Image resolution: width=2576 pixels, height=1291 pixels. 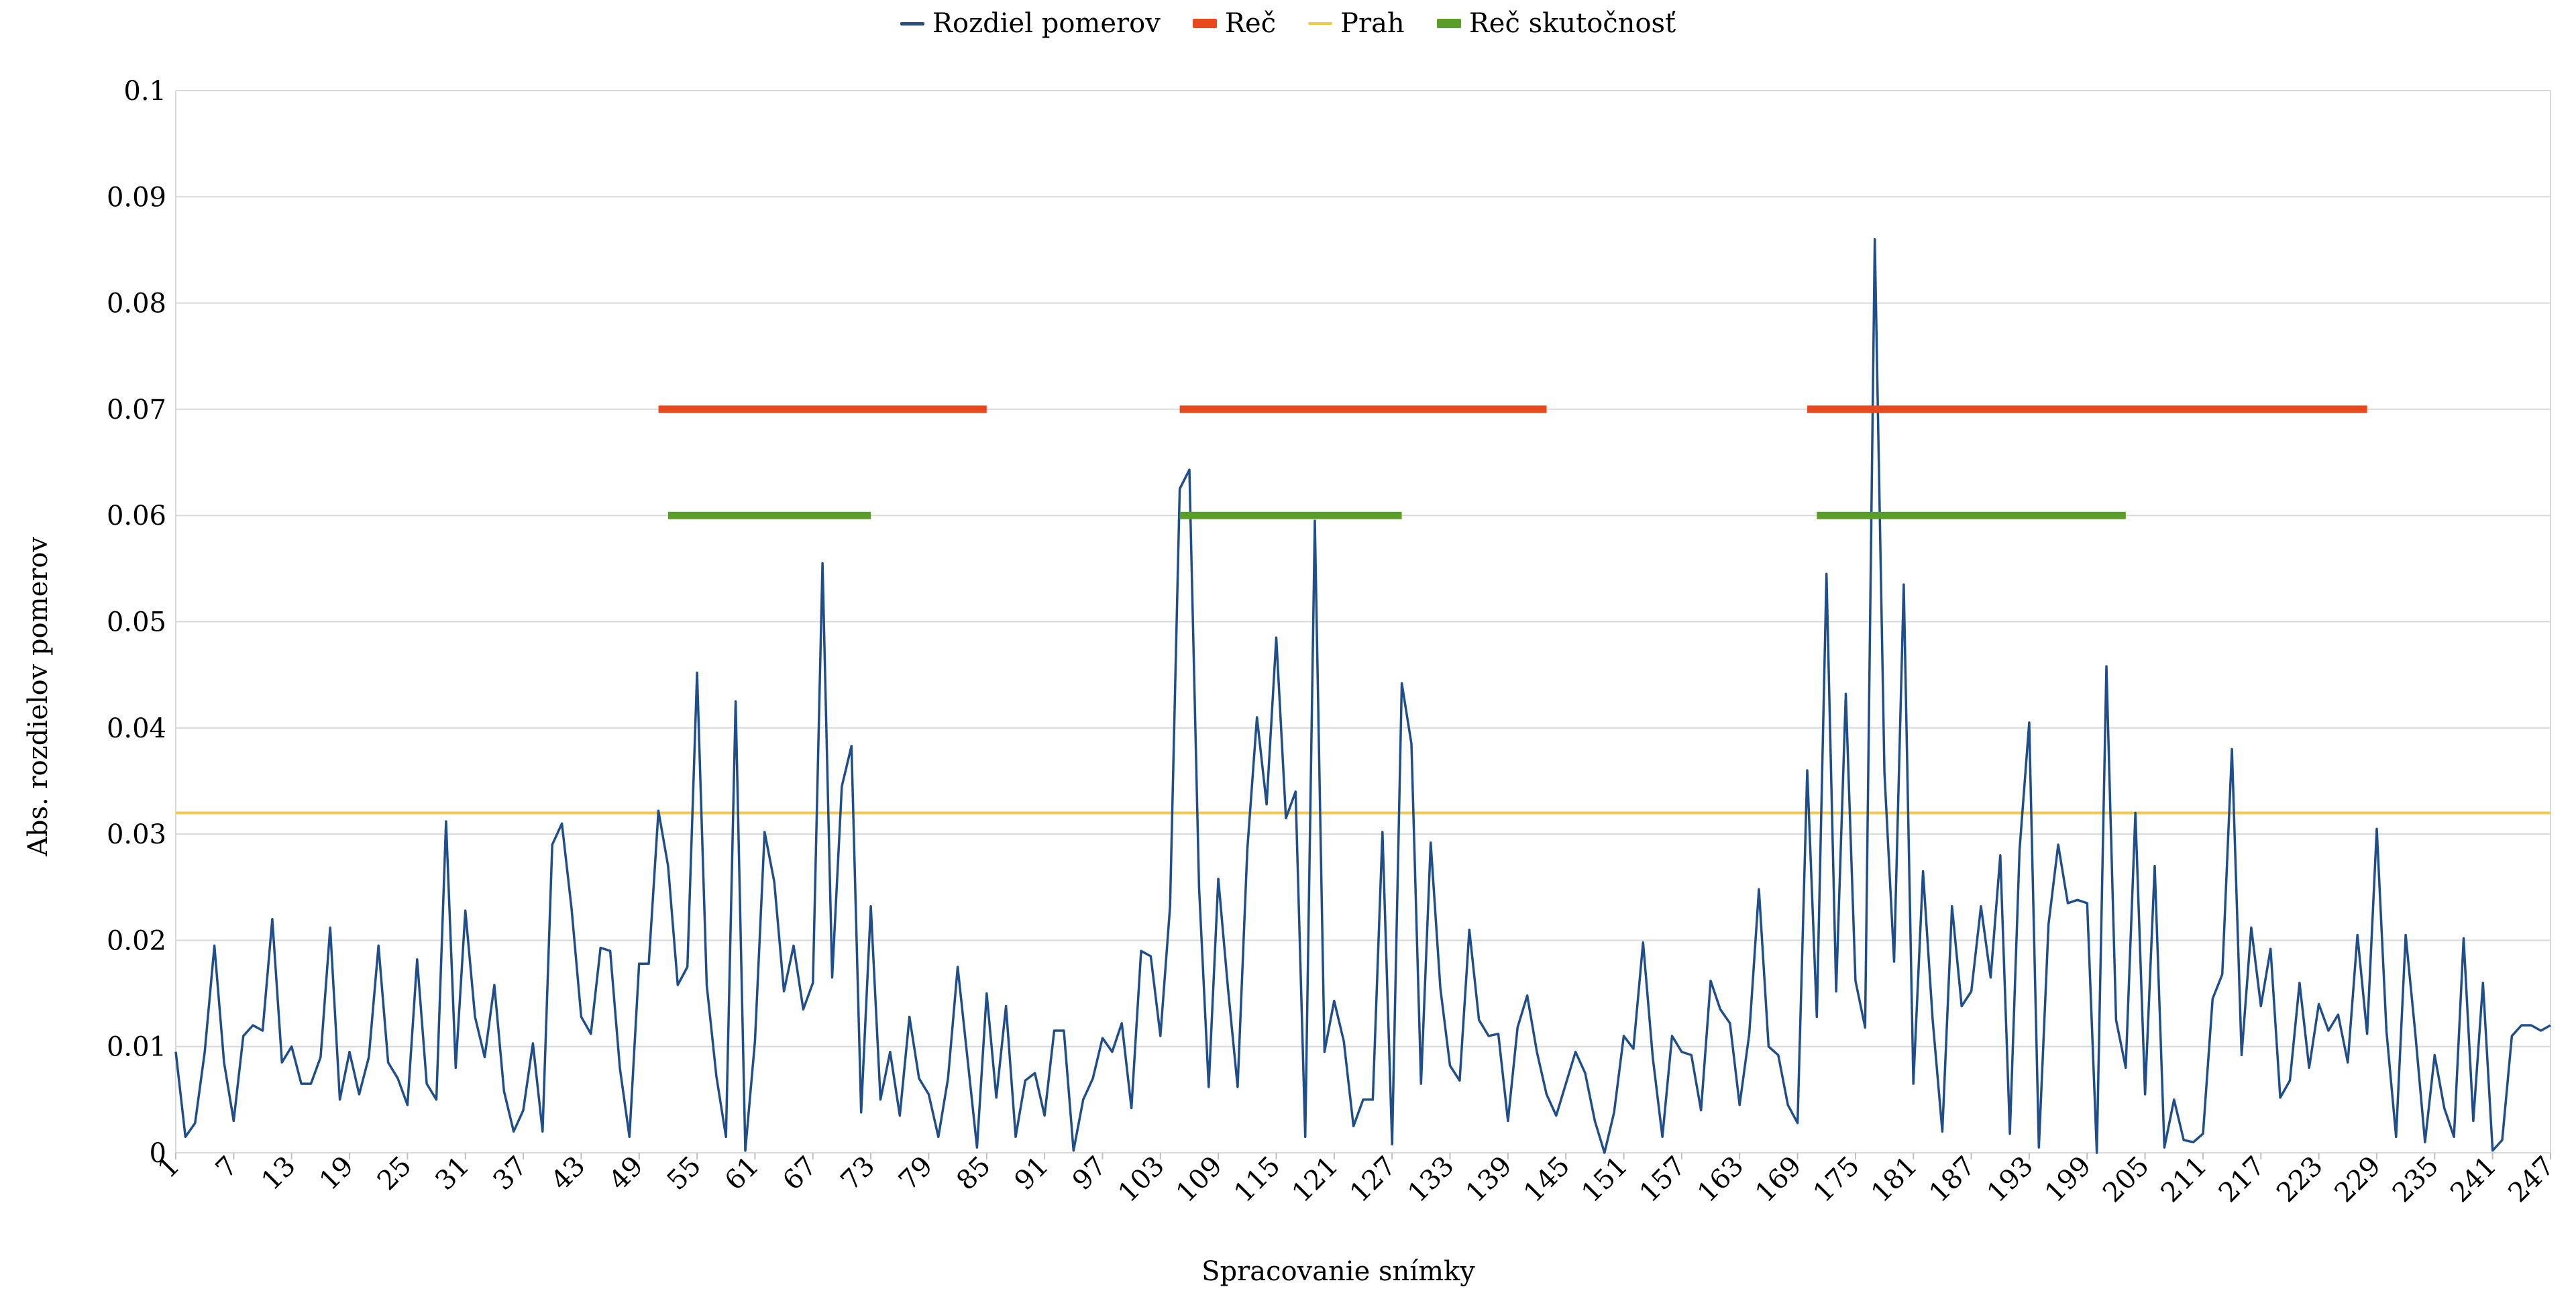 I want to click on y-tick-labels: 0 0.01 0.02 0.03 0.04 0.05 0.06 0.07 0.08 0.09 0.1, so click(x=136, y=622).